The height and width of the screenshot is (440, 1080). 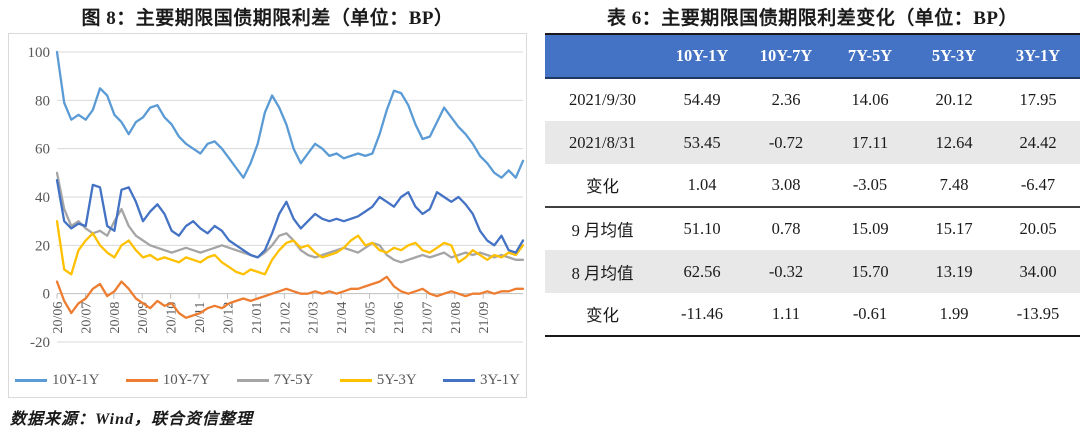 I want to click on figure-title: 图 8：主要期限国债期限利差（单位：BP）, so click(x=267, y=18).